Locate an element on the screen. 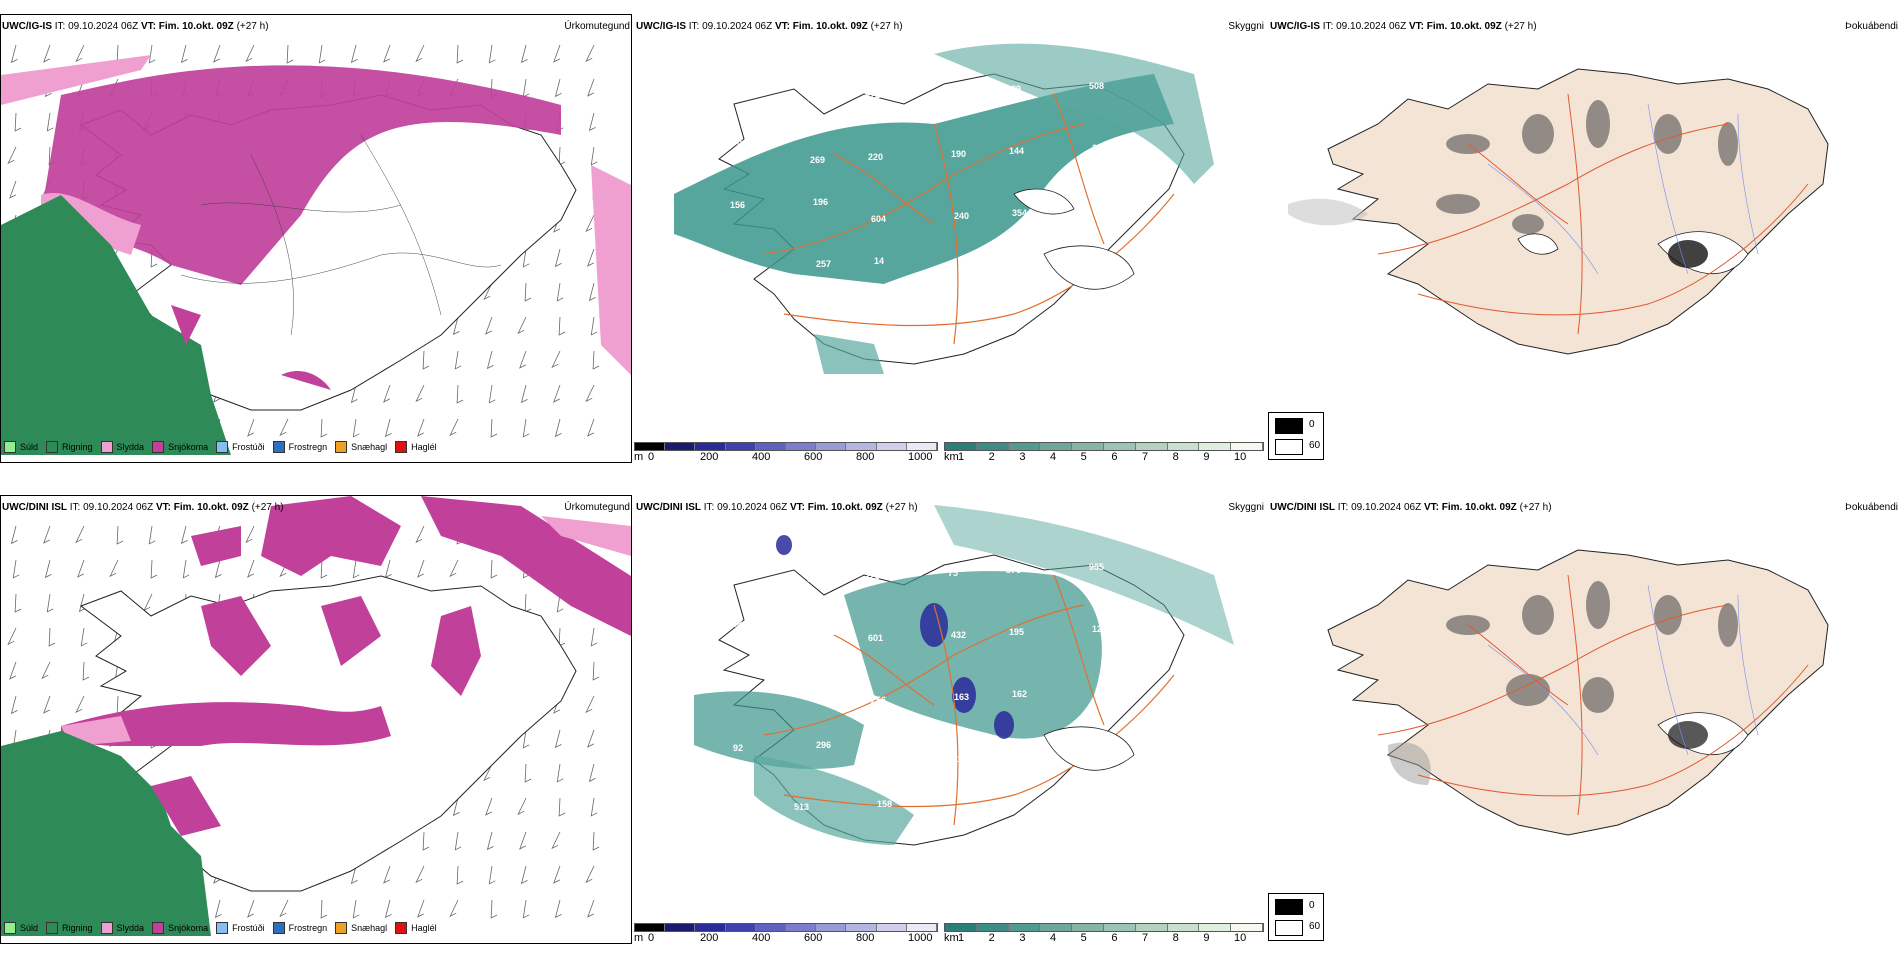 This screenshot has height=960, width=1900. legend-label: Súld is located at coordinates (29, 928).